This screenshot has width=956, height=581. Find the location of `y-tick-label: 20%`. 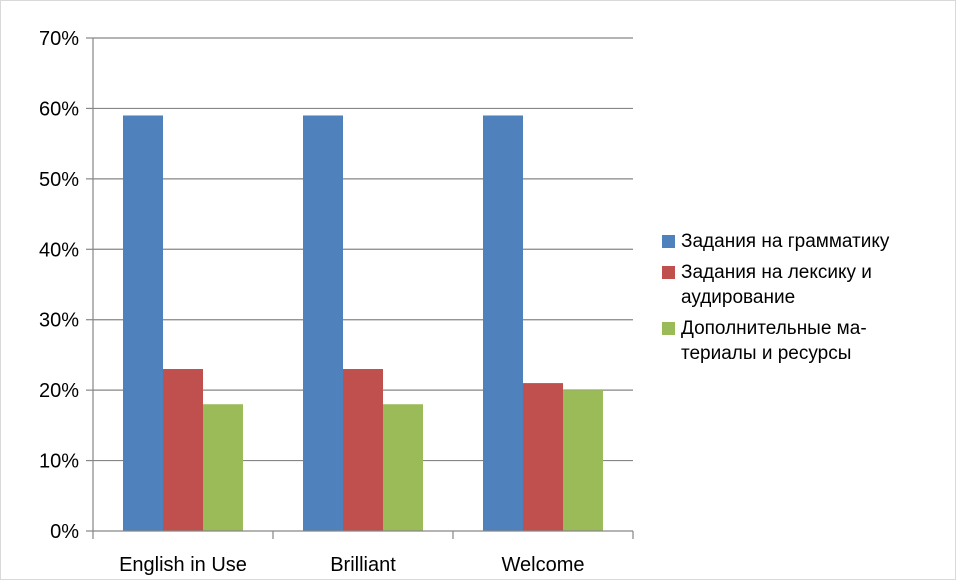

y-tick-label: 20% is located at coordinates (59, 391).